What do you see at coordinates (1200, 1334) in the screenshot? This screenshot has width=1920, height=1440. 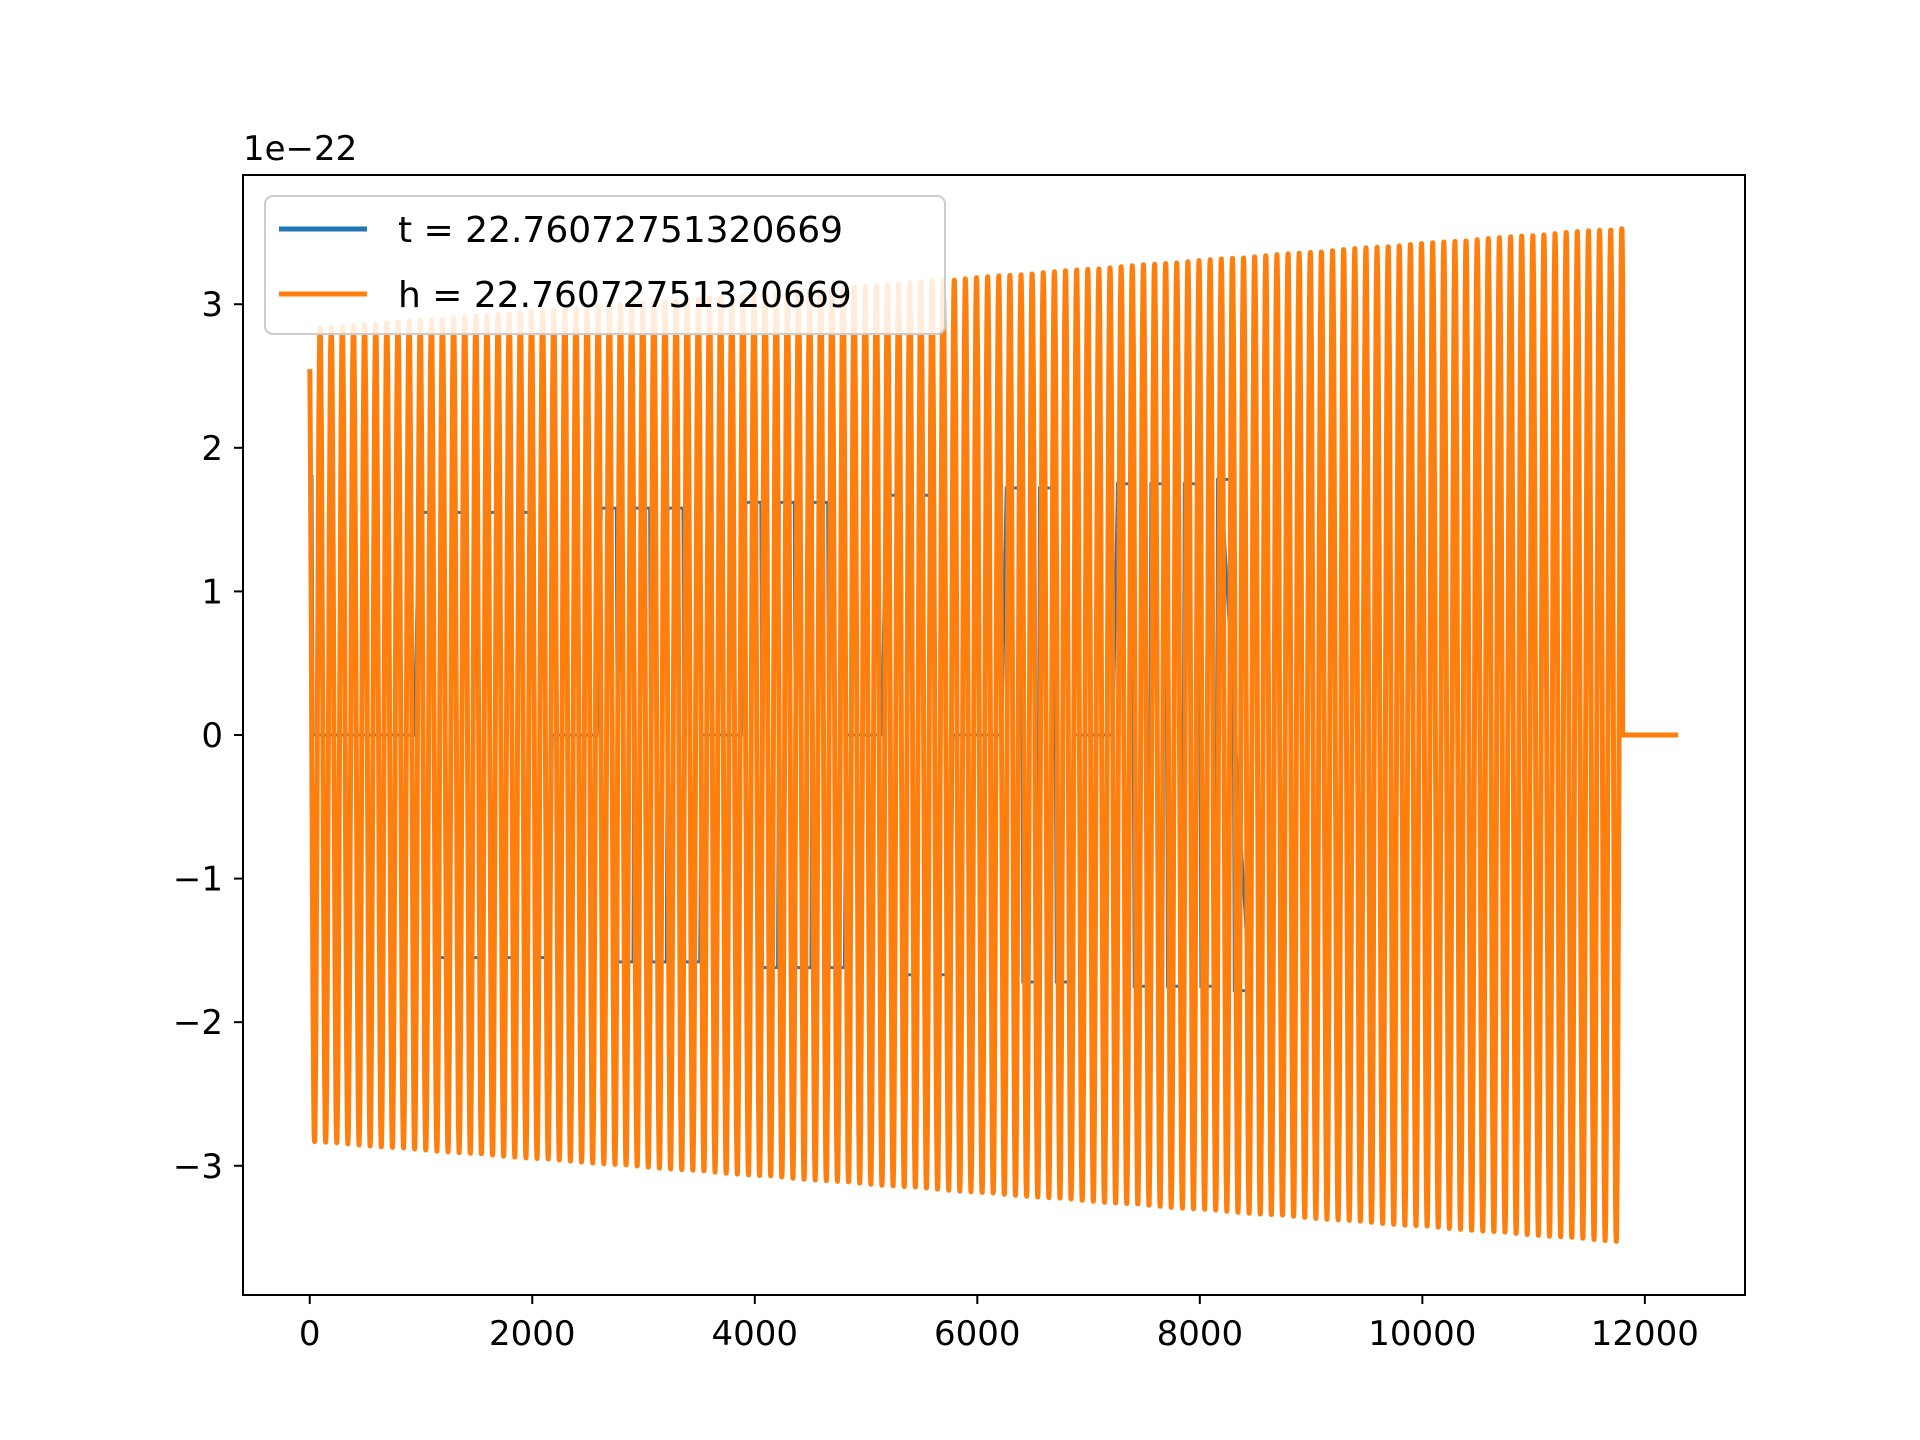 I see `x-tick-label: 8000` at bounding box center [1200, 1334].